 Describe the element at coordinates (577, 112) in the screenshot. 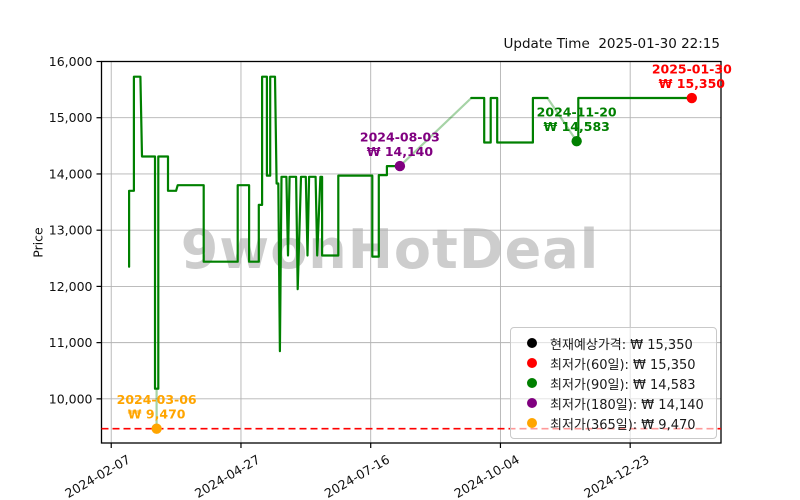

I see `marker-annotation-date: 2024-11-20` at that location.